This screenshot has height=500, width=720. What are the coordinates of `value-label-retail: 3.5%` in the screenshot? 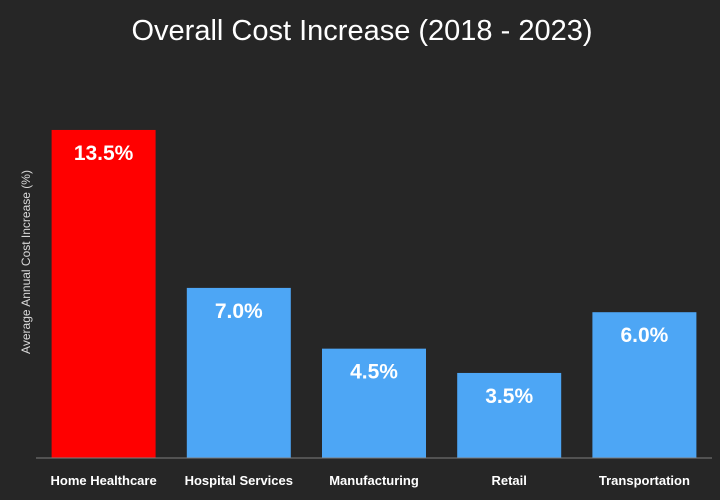 It's located at (509, 396).